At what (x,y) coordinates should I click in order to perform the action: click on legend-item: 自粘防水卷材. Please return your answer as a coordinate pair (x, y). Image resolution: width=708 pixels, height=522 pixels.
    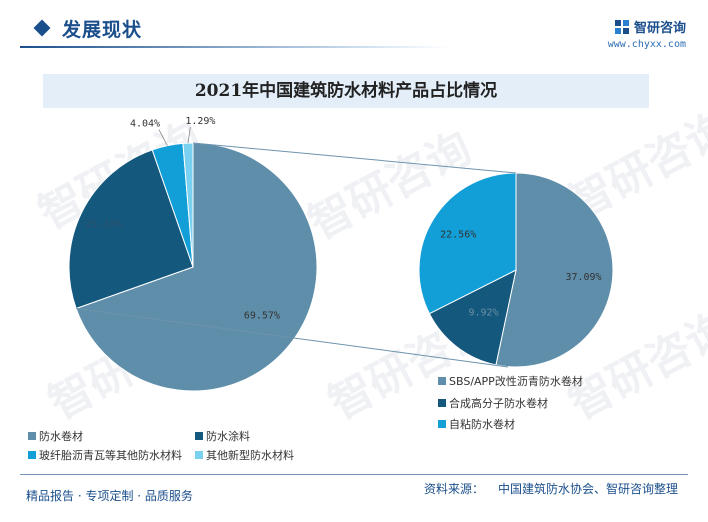
    Looking at the image, I should click on (476, 425).